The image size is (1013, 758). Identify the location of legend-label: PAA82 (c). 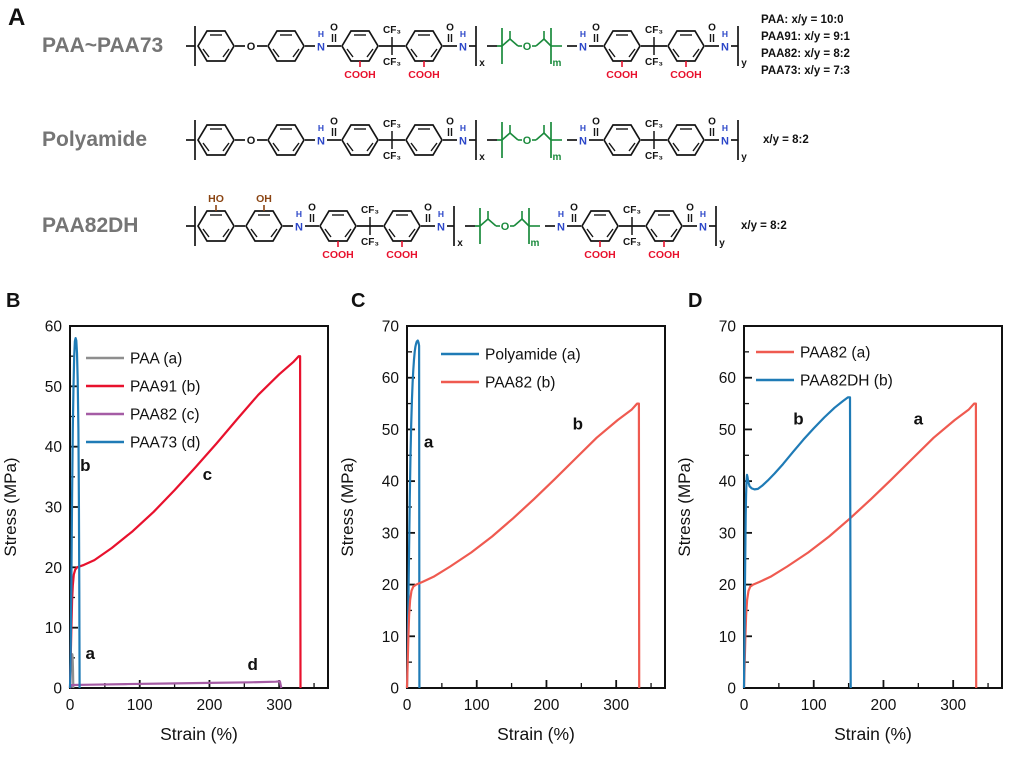
(165, 415).